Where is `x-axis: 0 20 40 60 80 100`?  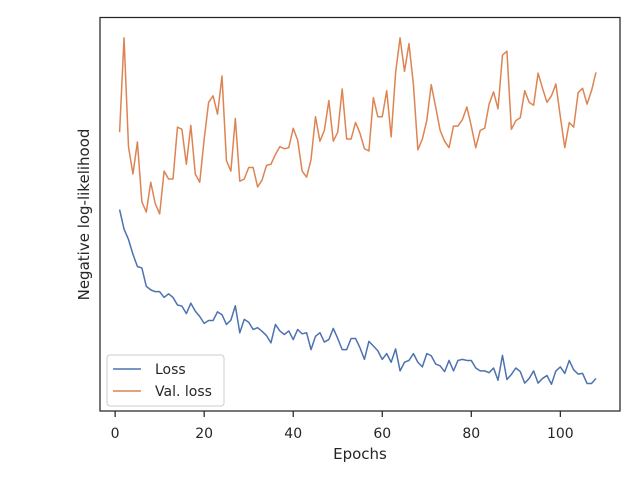 x-axis: 0 20 40 60 80 100 is located at coordinates (342, 426).